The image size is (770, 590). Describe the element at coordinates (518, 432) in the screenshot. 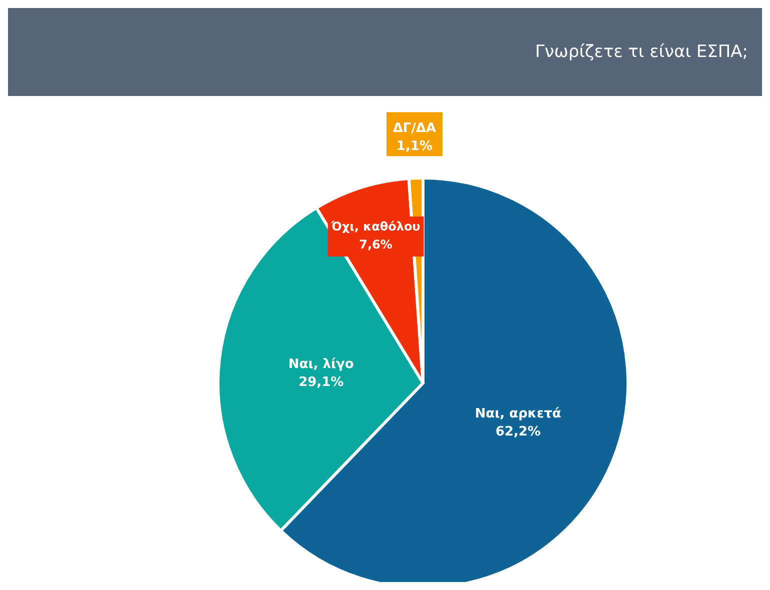

I see `data-label: 62,2%` at that location.